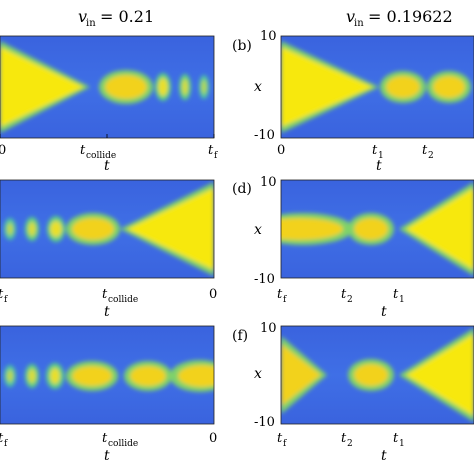  What do you see at coordinates (107, 166) in the screenshot?
I see `xlabel-a: t` at bounding box center [107, 166].